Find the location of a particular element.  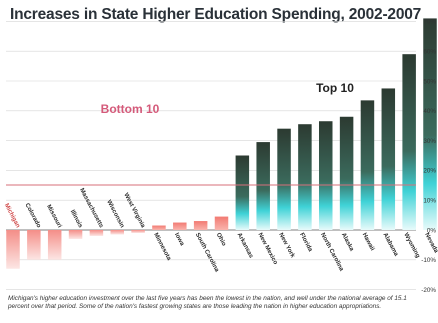

category-label: Iowa is located at coordinates (179, 240).